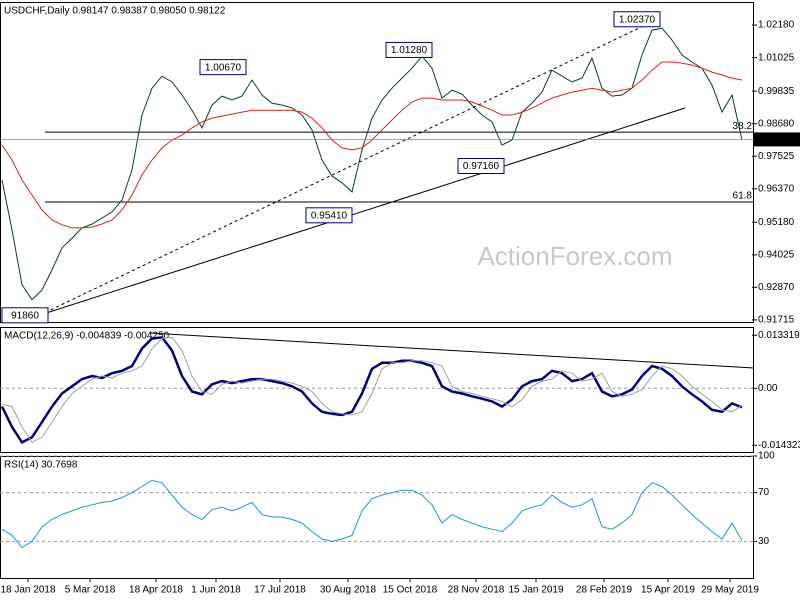 This screenshot has height=600, width=800. I want to click on y-tick-label: 0.00, so click(768, 388).